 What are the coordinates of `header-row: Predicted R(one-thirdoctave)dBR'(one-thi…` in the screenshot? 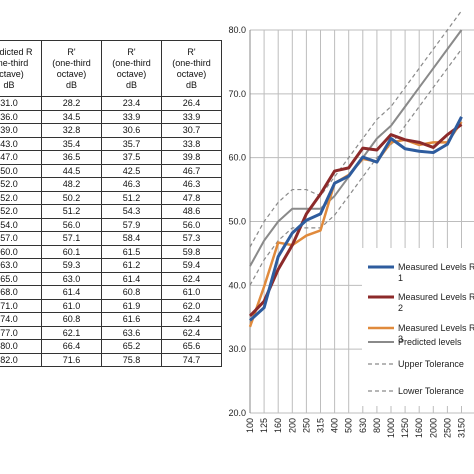 It's located at (111, 68).